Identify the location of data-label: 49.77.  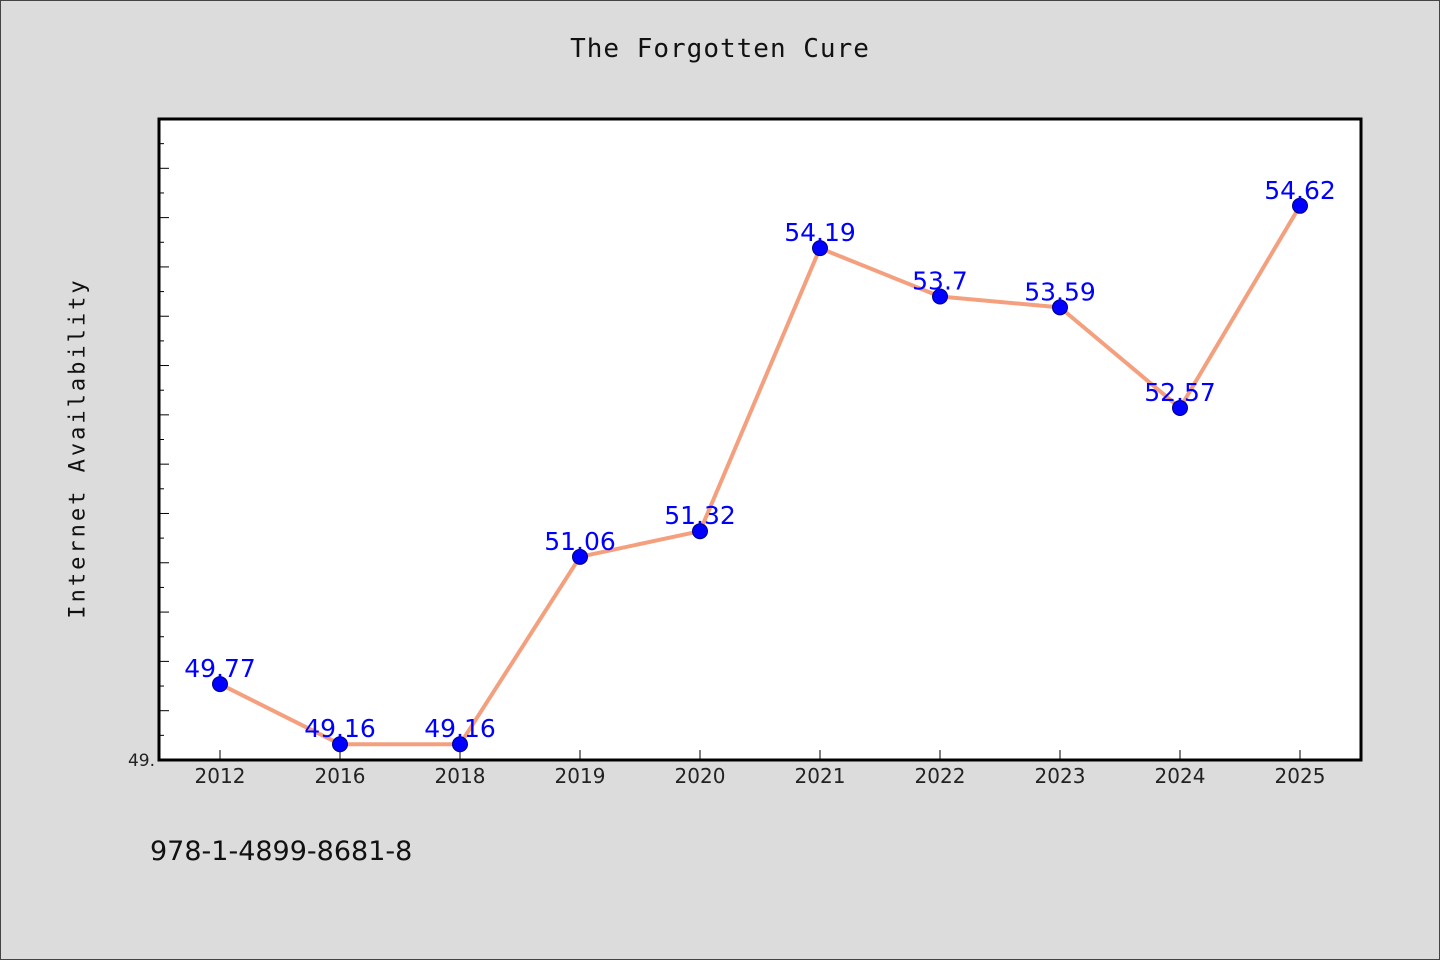
(220, 668).